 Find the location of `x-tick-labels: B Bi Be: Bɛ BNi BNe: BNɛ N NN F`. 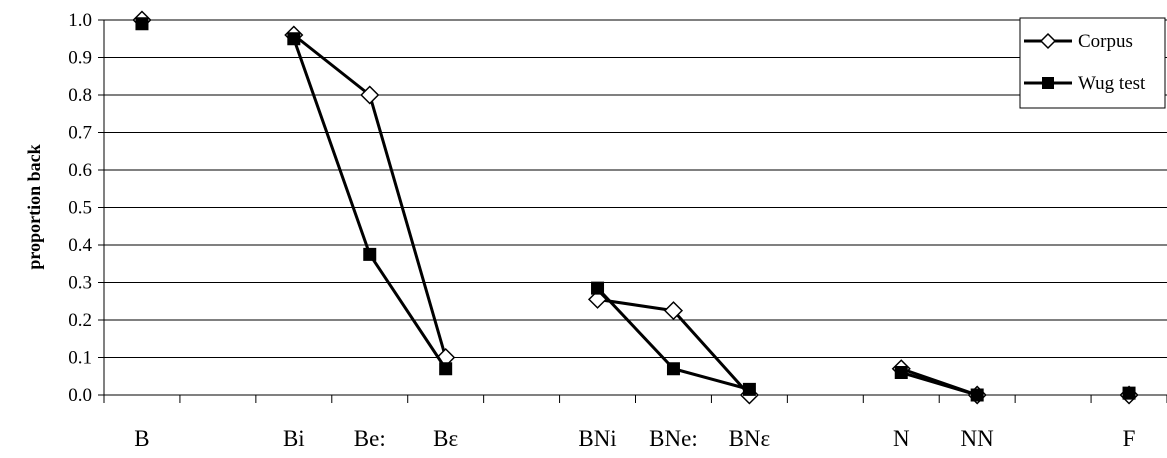

x-tick-labels: B Bi Be: Bɛ BNi BNe: BNɛ N NN F is located at coordinates (634, 438).